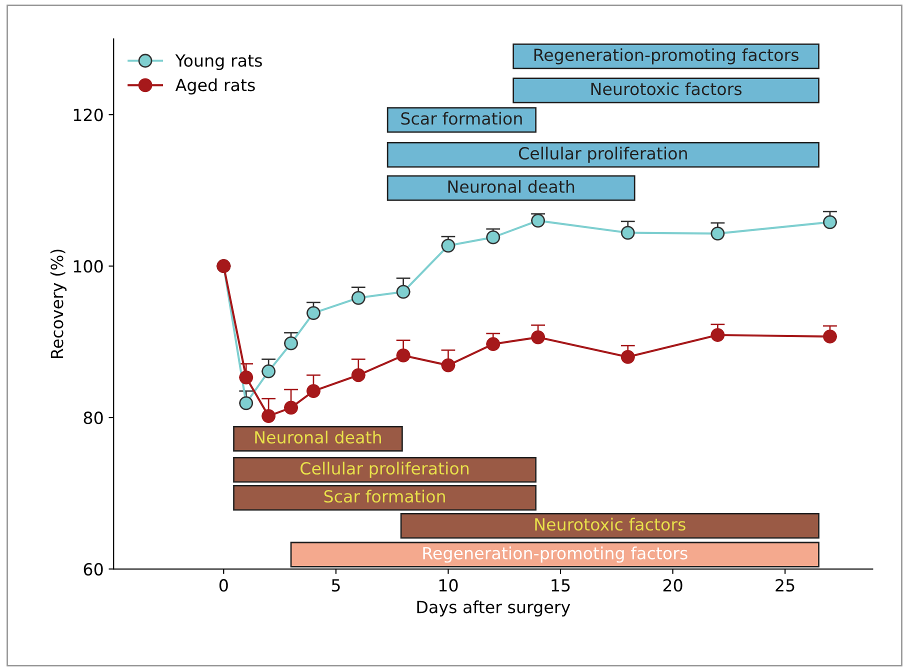  Describe the element at coordinates (785, 585) in the screenshot. I see `x-tick-label: 25` at that location.